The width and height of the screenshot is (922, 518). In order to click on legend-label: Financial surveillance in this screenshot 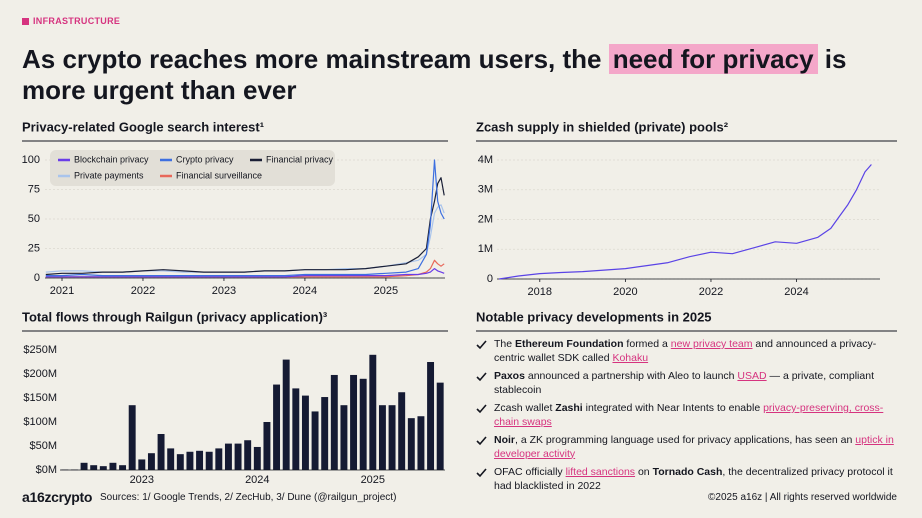, I will do `click(219, 175)`.